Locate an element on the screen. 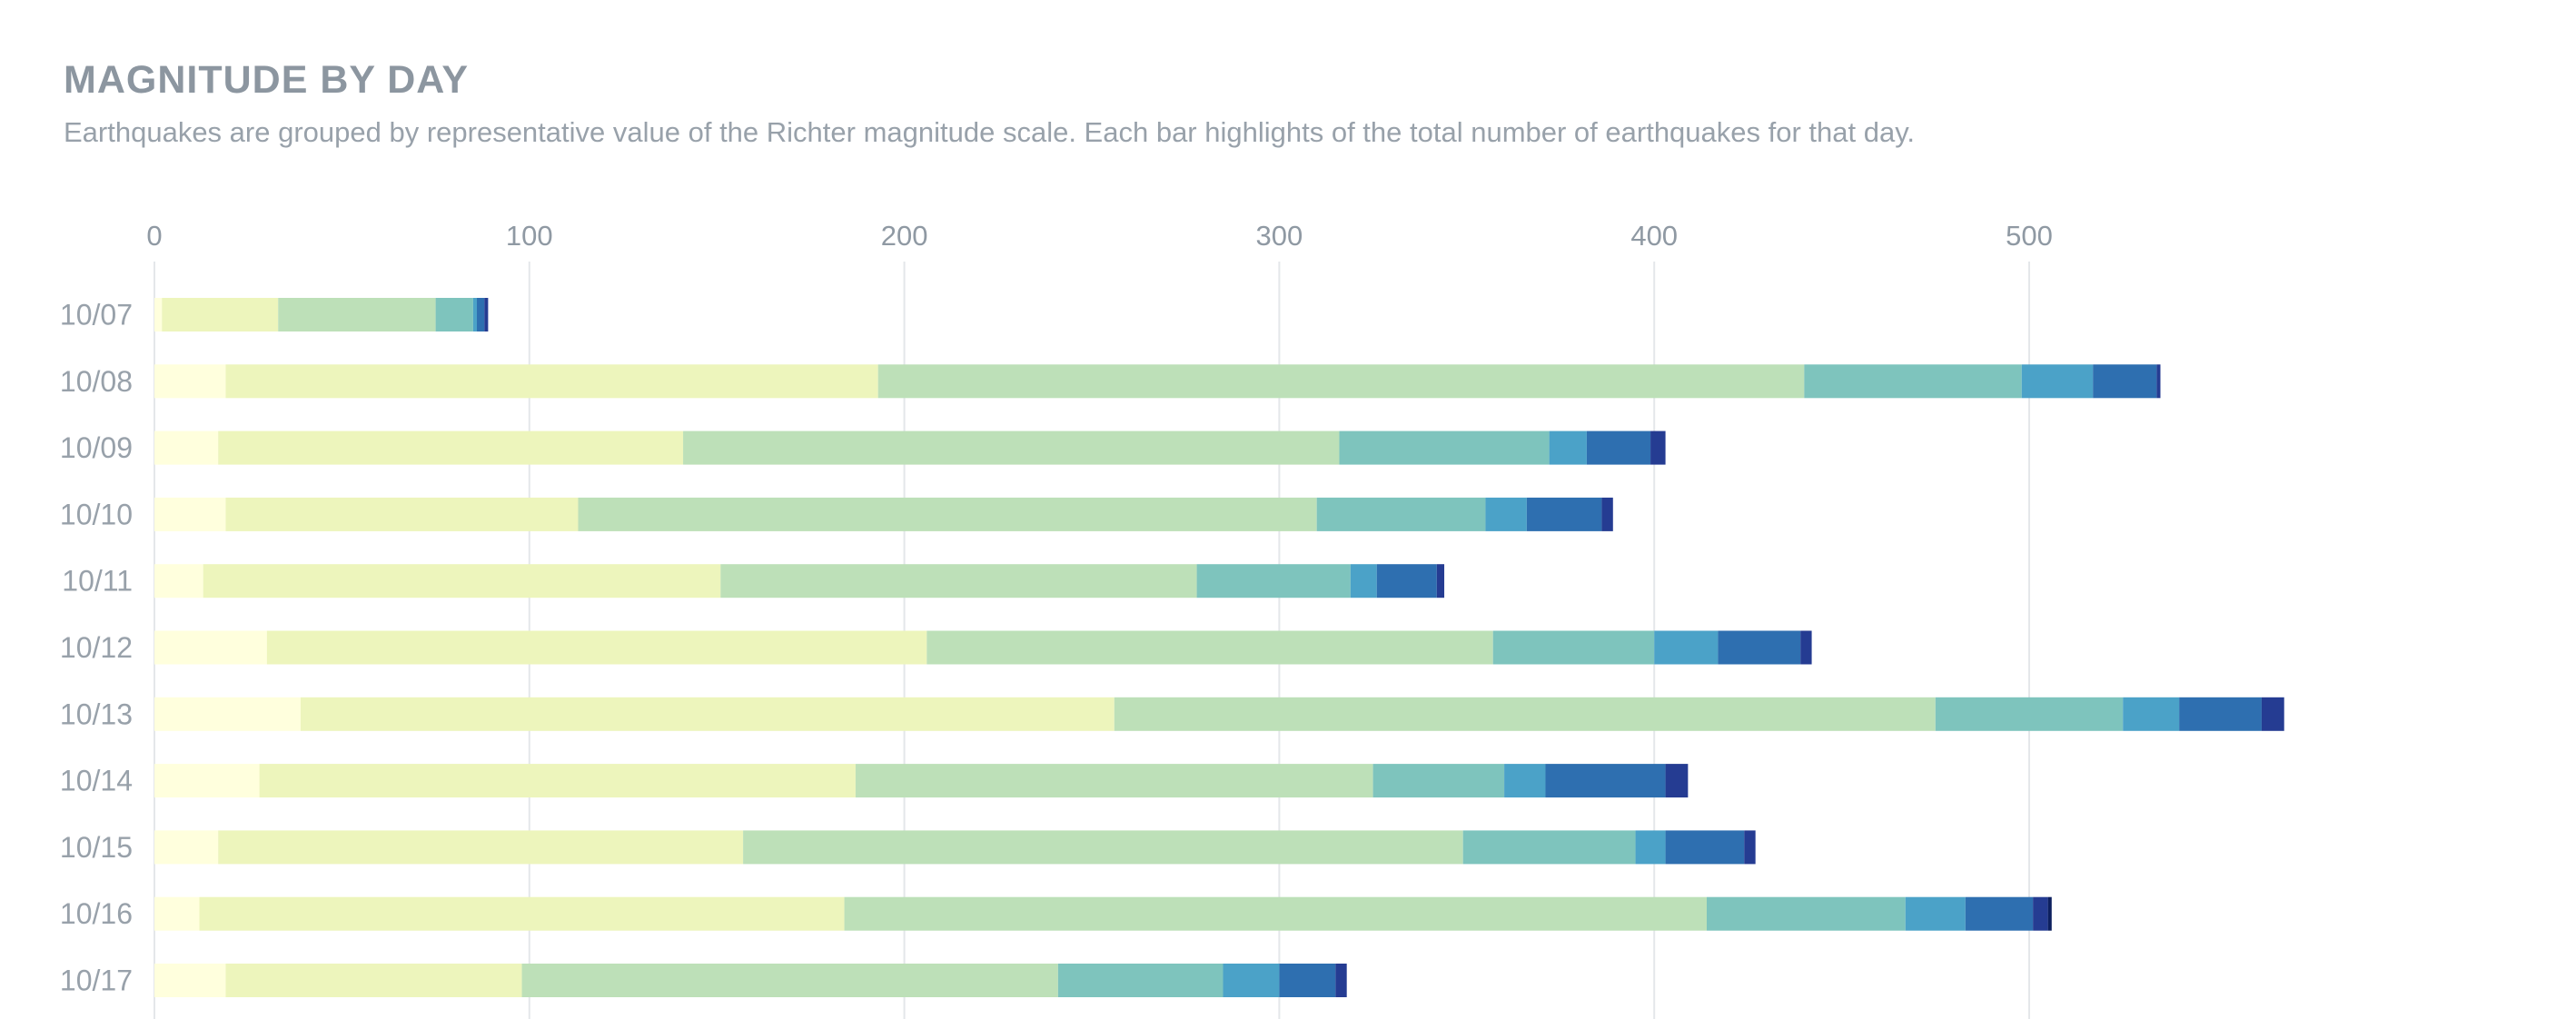 The height and width of the screenshot is (1019, 2576). chart-title: MAGNITUDE BY DAY is located at coordinates (267, 80).